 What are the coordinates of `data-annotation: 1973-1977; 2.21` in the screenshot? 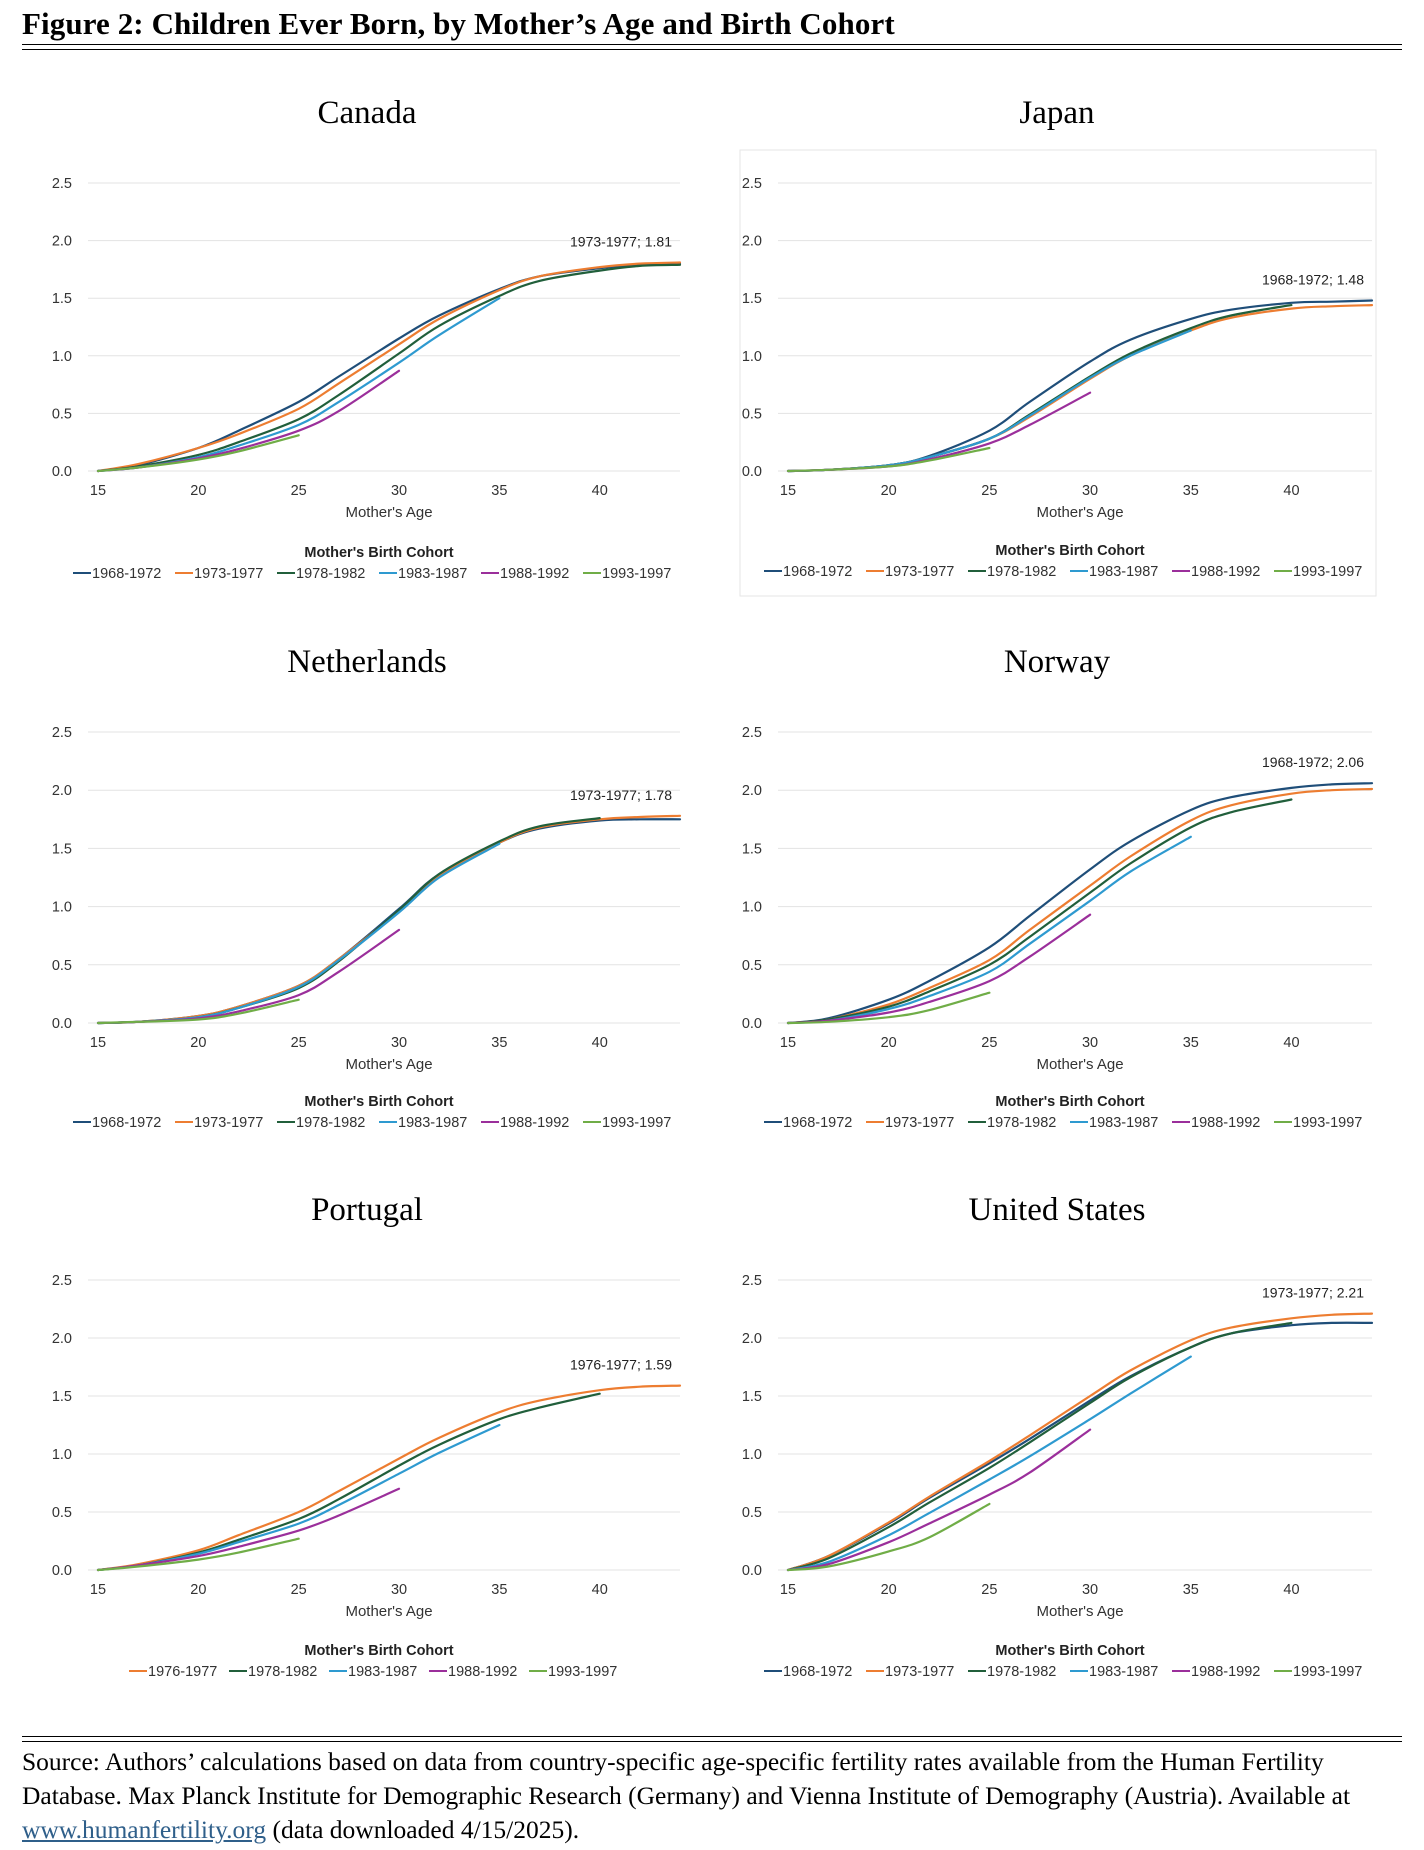 It's located at (1313, 1293).